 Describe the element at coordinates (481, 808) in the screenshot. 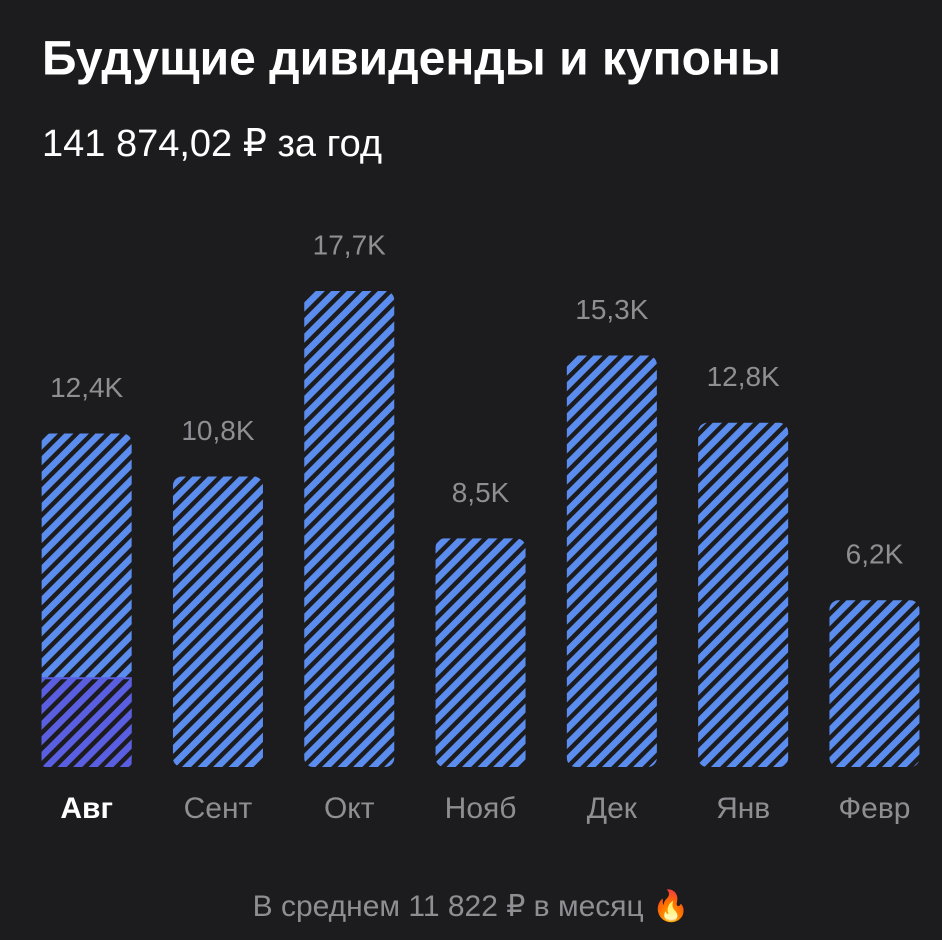

I see `x-tick-label: Нояб` at that location.